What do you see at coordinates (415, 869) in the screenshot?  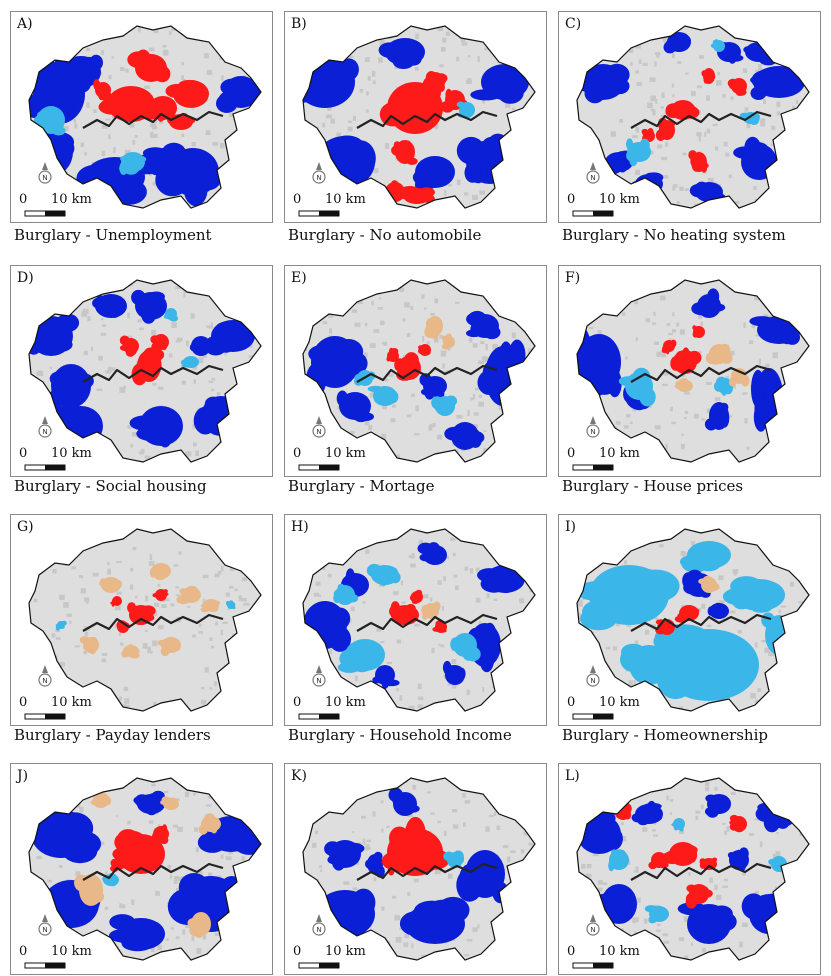 I see `map-panel-k: N K) 0 10 km` at bounding box center [415, 869].